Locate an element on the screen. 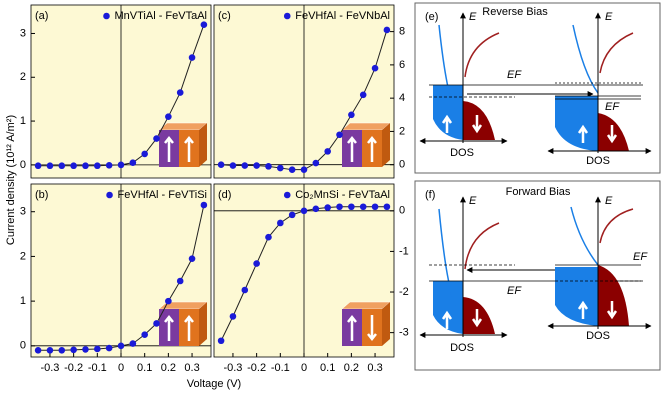 This screenshot has height=393, width=664. y-tick-label: 3 is located at coordinates (23, 212).